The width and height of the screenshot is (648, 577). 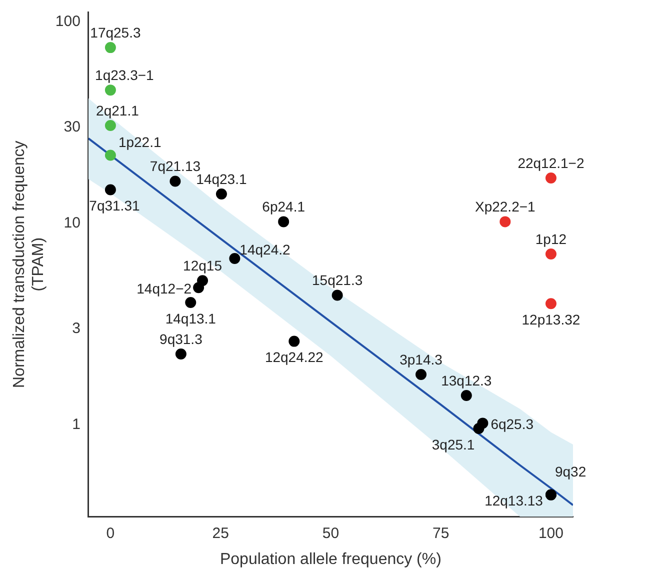 I want to click on annotation: 15q21.3, so click(x=337, y=280).